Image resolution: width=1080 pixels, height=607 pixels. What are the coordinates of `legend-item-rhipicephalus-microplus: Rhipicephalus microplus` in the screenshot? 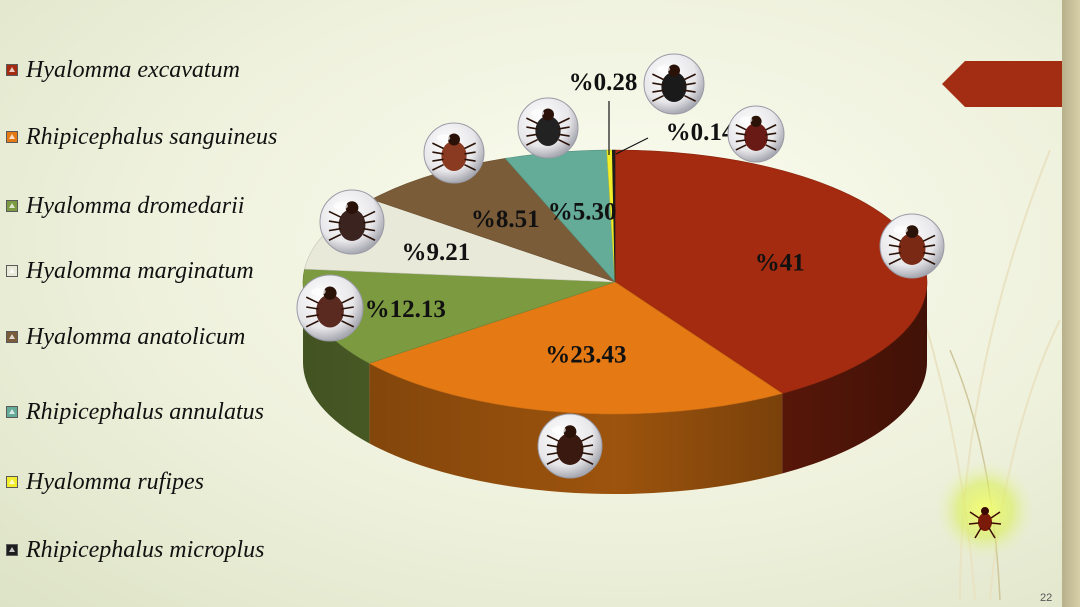 It's located at (135, 550).